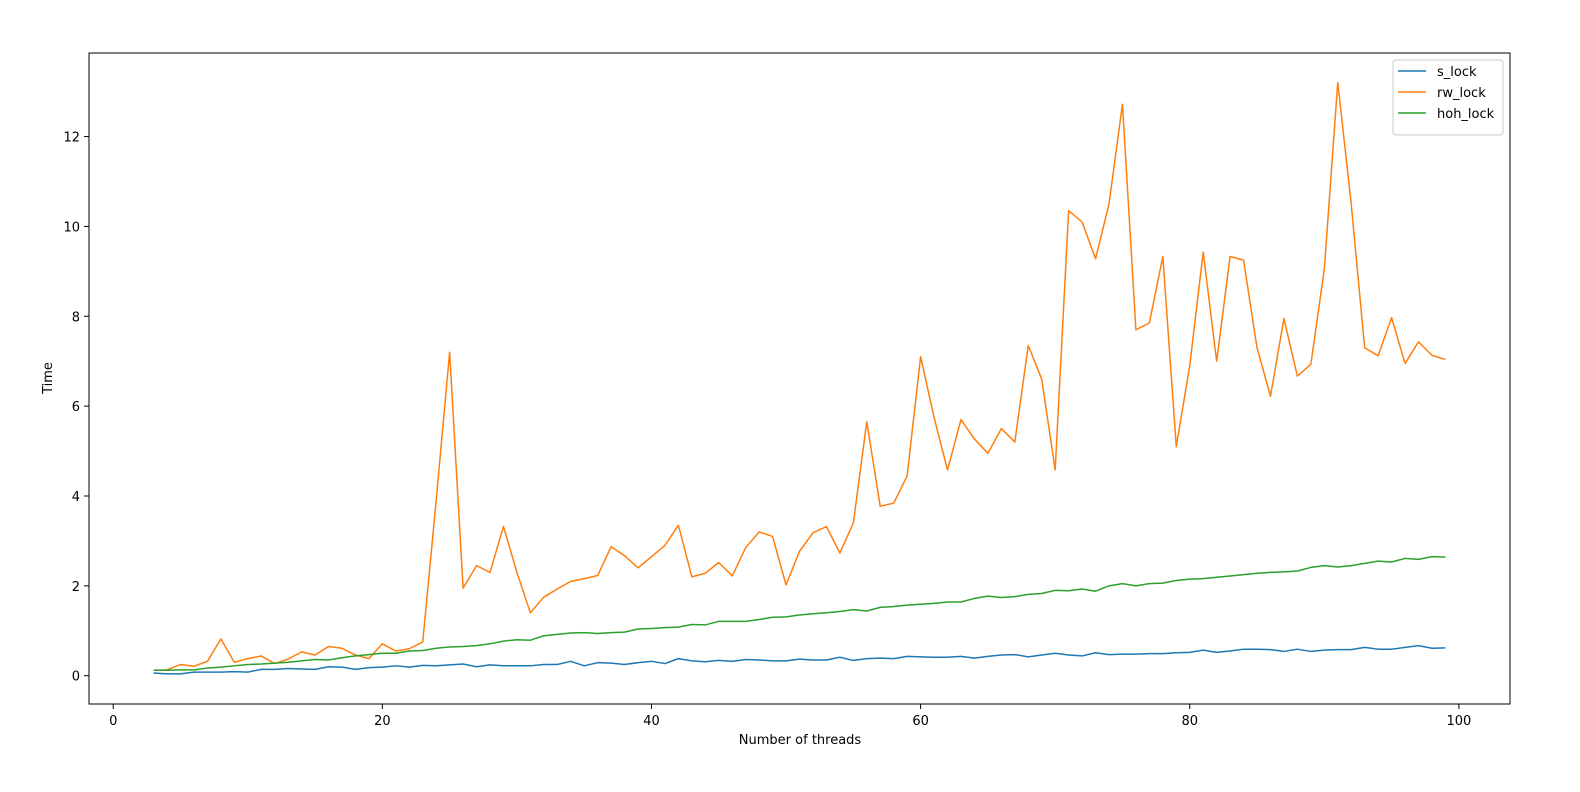 The width and height of the screenshot is (1580, 792). Describe the element at coordinates (800, 740) in the screenshot. I see `x-axis-label: Number of threads` at that location.